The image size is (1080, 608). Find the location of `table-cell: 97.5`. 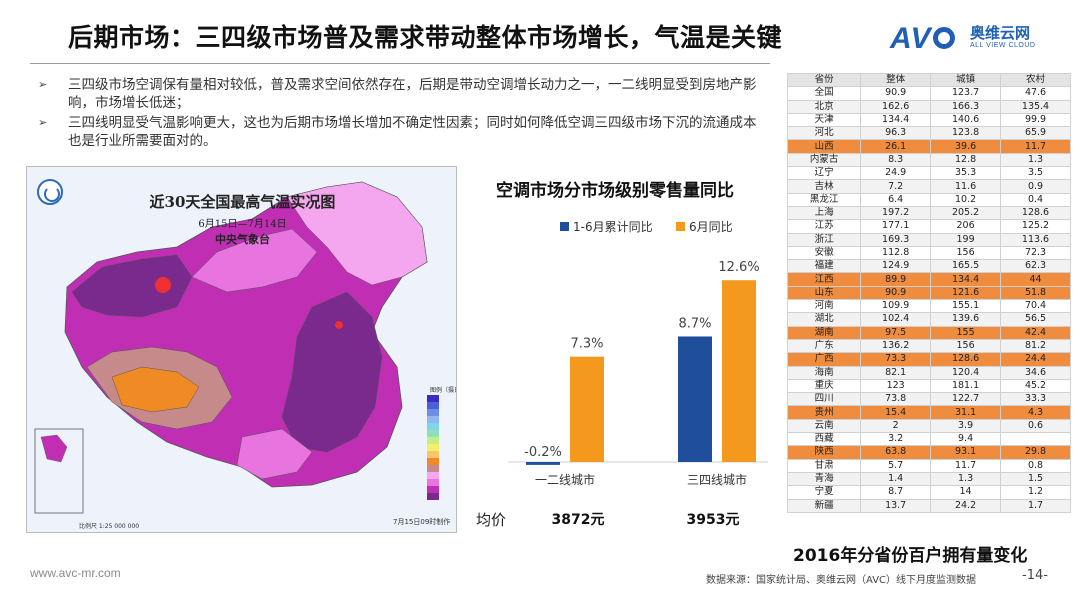

table-cell: 97.5 is located at coordinates (896, 332).